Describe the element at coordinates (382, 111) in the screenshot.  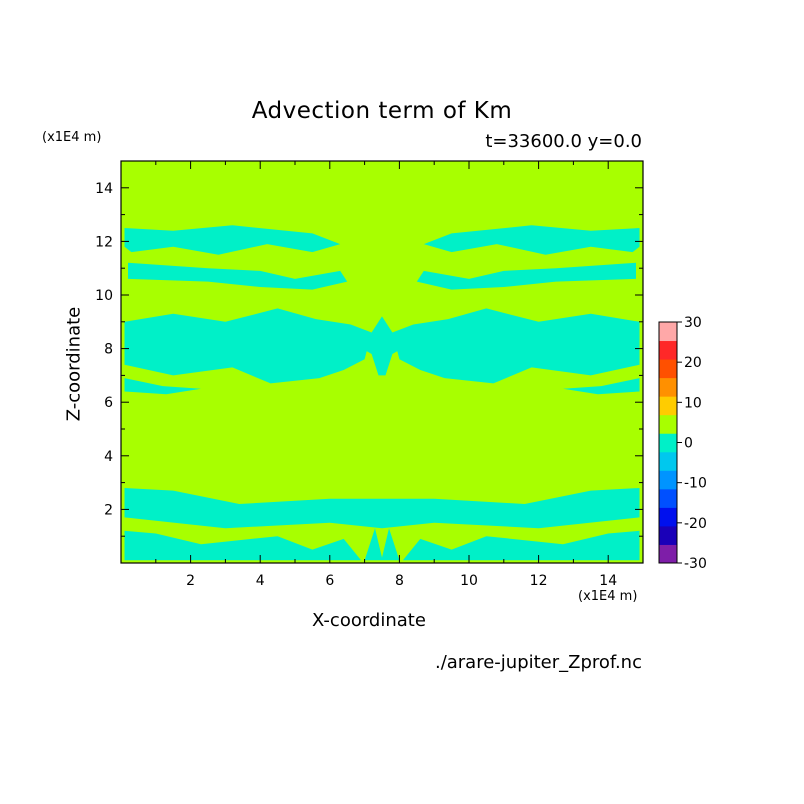
I see `chart-title: Advection term of Km` at that location.